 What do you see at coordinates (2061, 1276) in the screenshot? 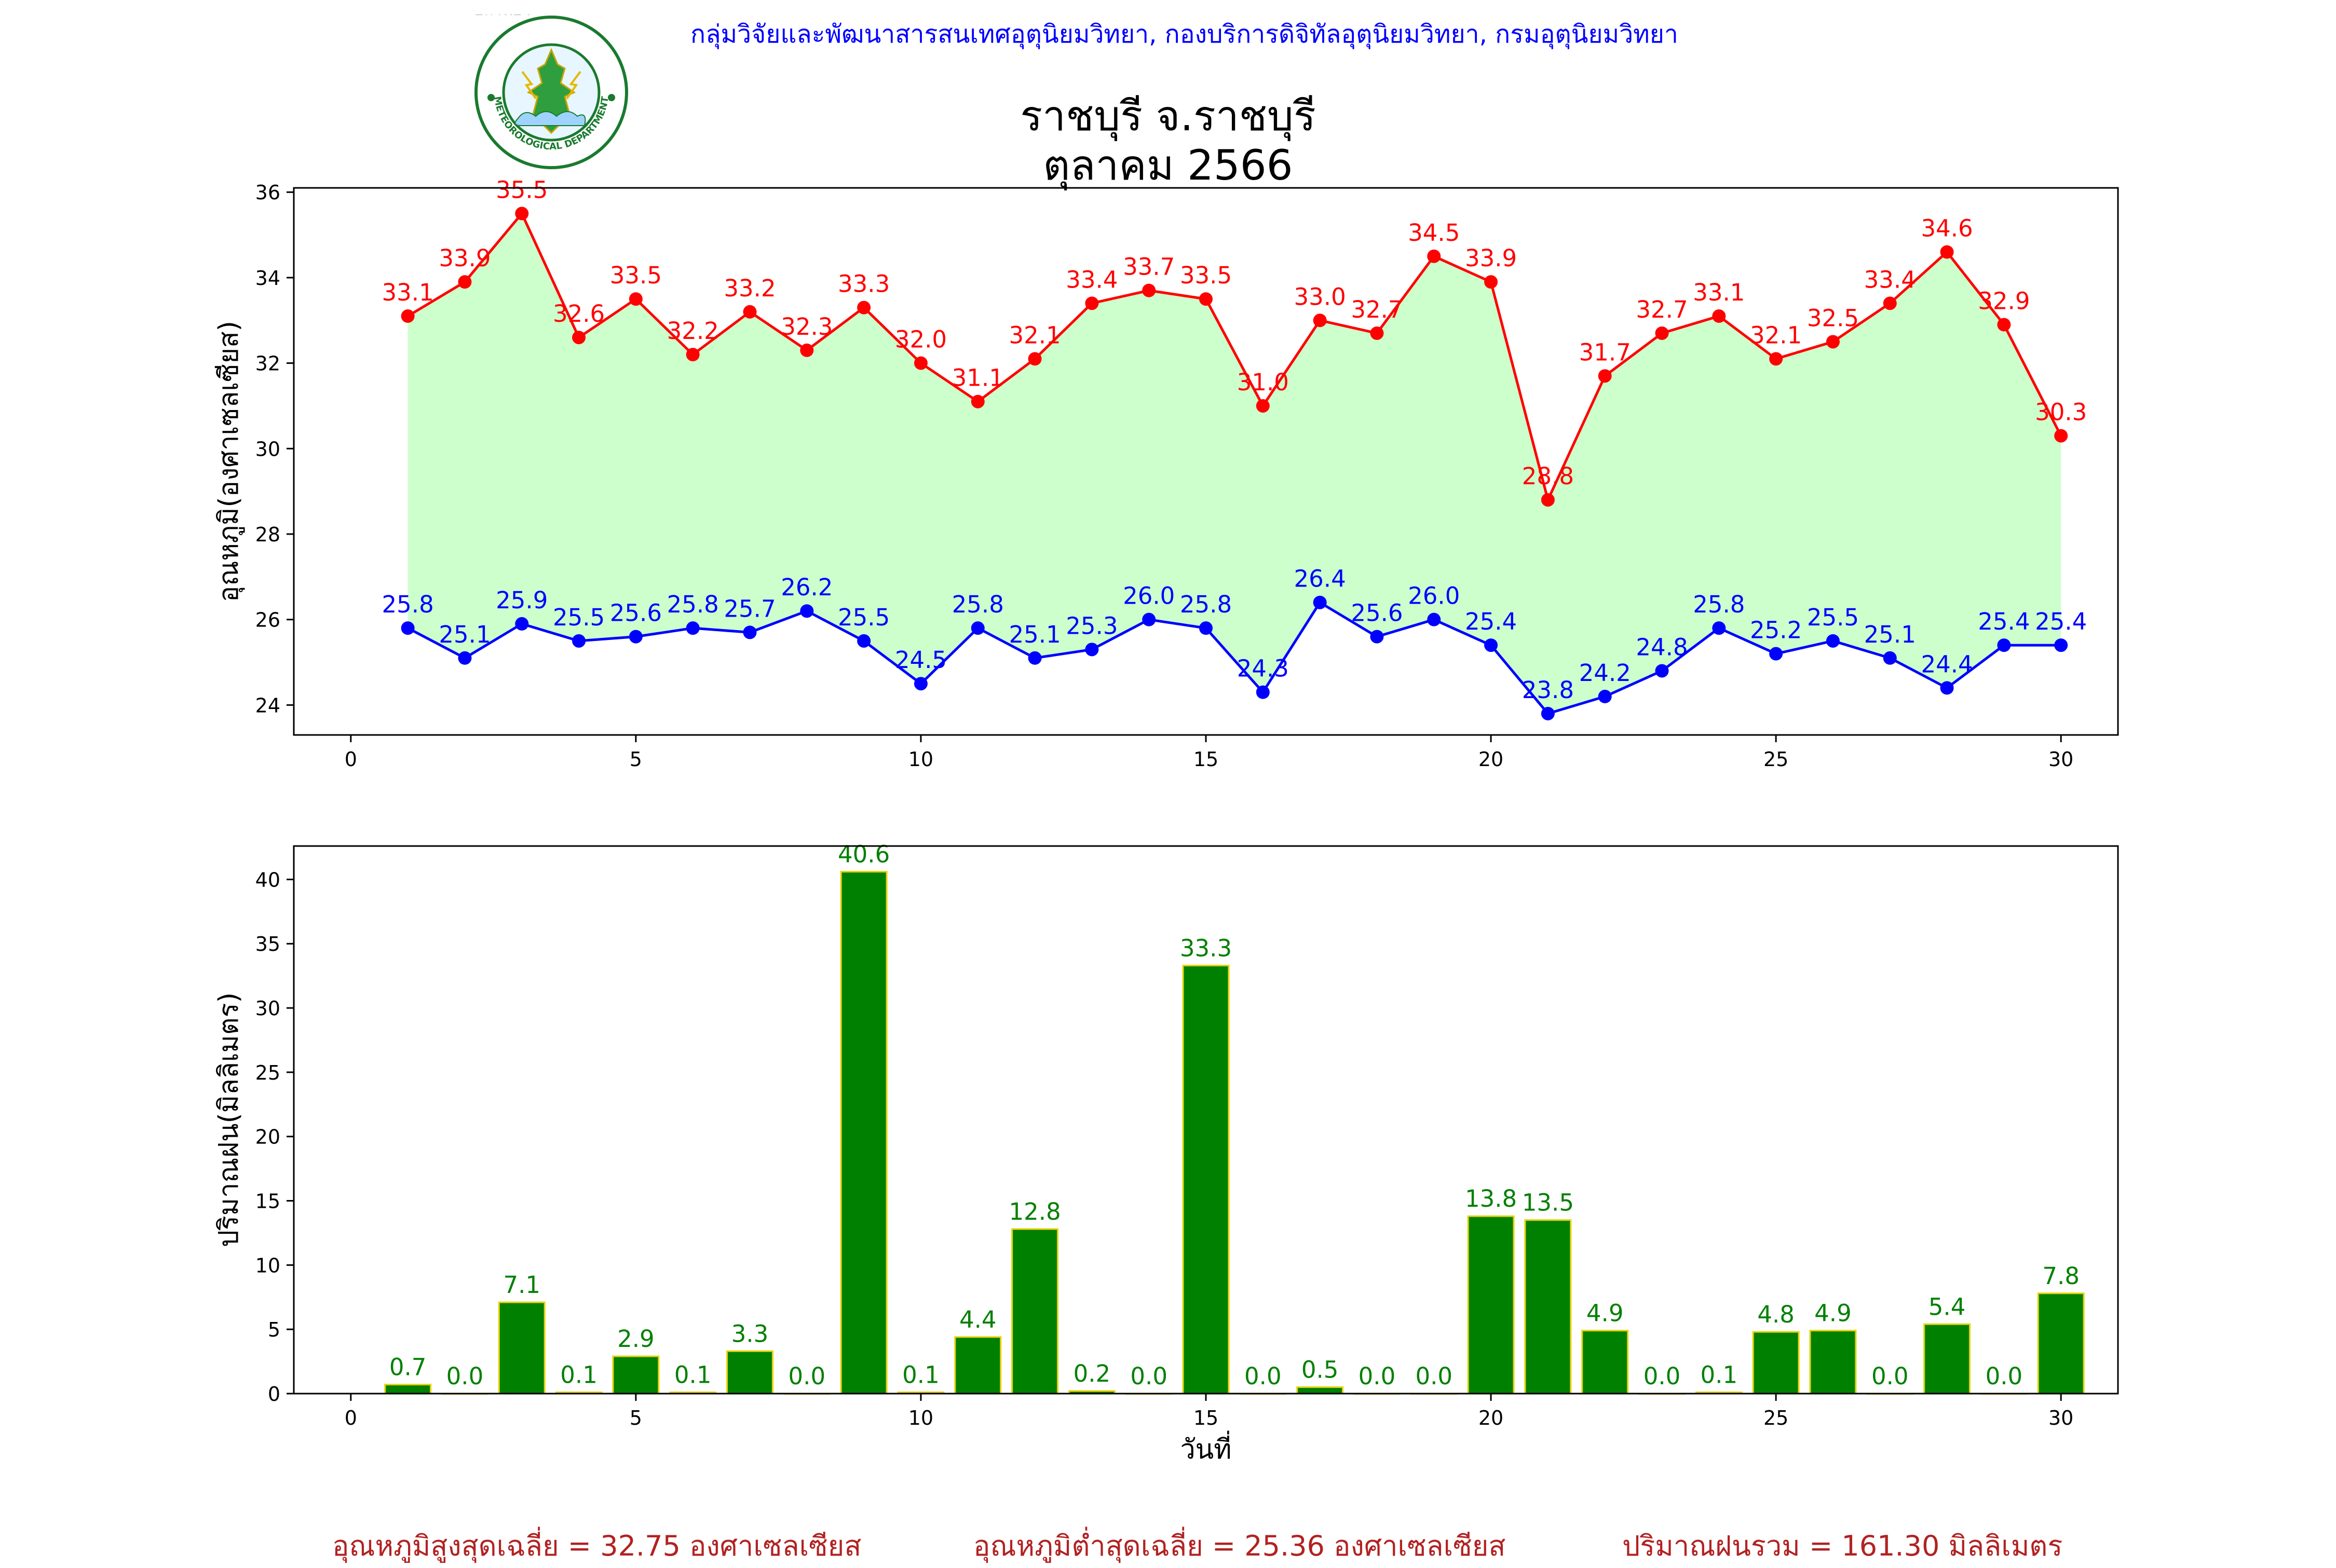
I see `rain-data-label: 7.8` at bounding box center [2061, 1276].